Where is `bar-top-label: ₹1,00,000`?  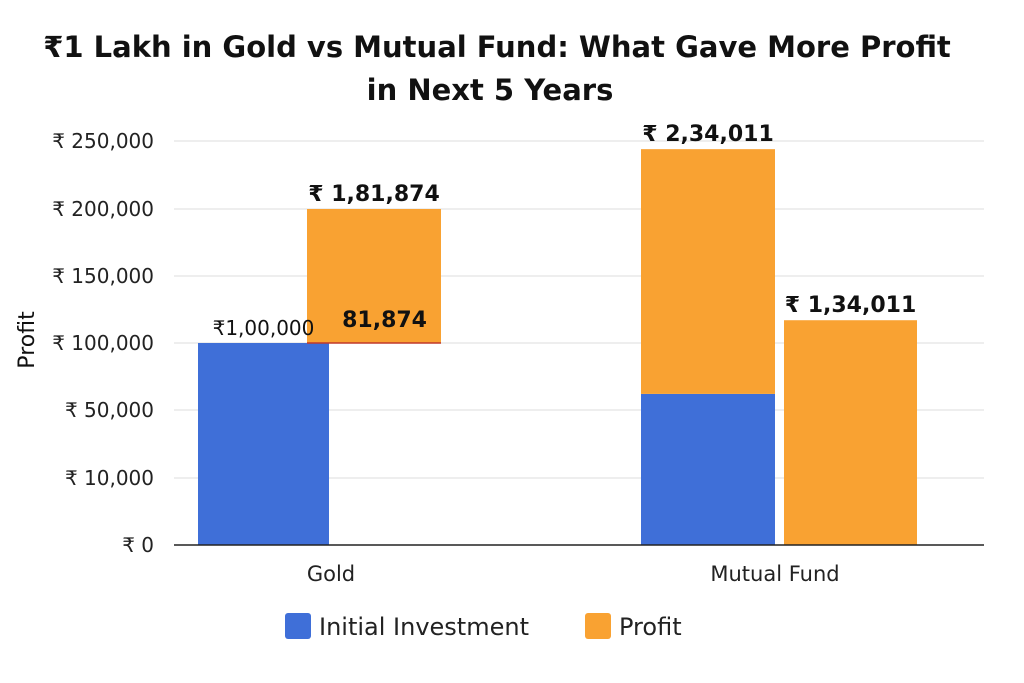
bar-top-label: ₹1,00,000 is located at coordinates (264, 328).